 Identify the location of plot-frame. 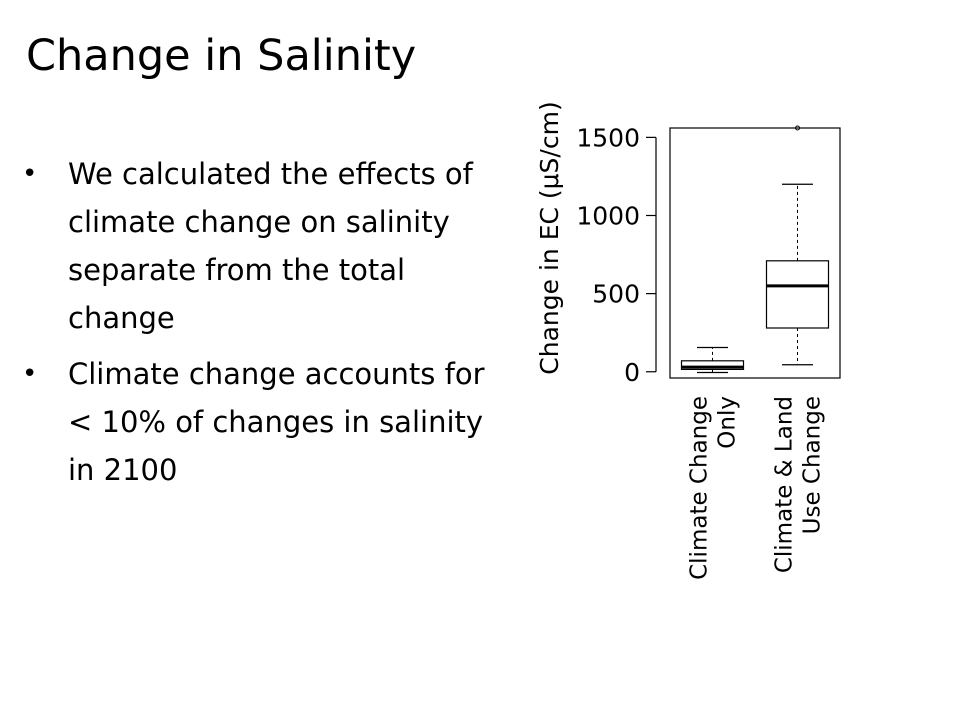
(755, 253).